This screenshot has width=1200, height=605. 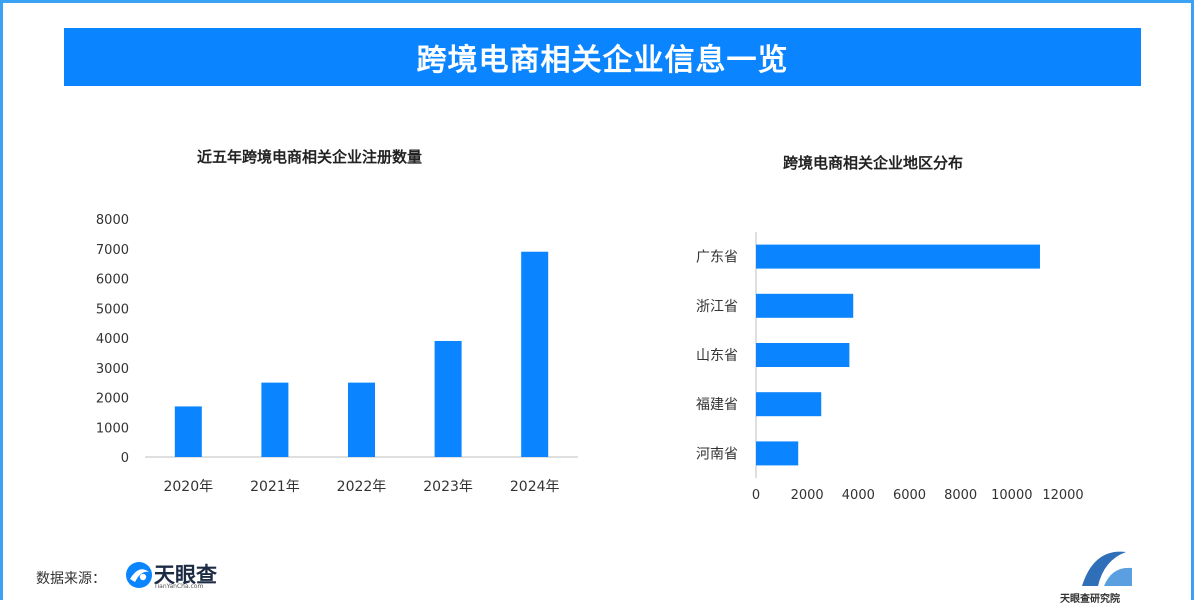 I want to click on x-tick-label: 2000, so click(x=807, y=495).